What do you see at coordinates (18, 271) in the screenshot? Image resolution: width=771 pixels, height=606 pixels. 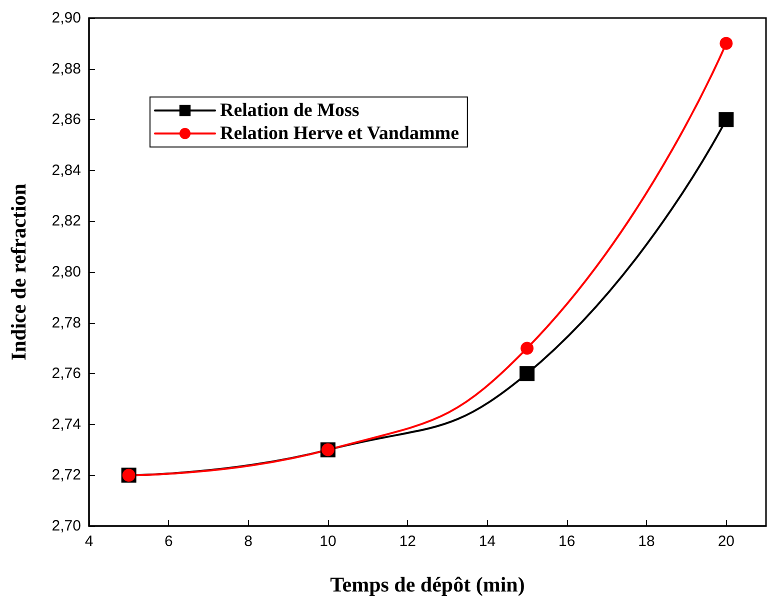 I see `y-axis-title: Indice de refraction` at bounding box center [18, 271].